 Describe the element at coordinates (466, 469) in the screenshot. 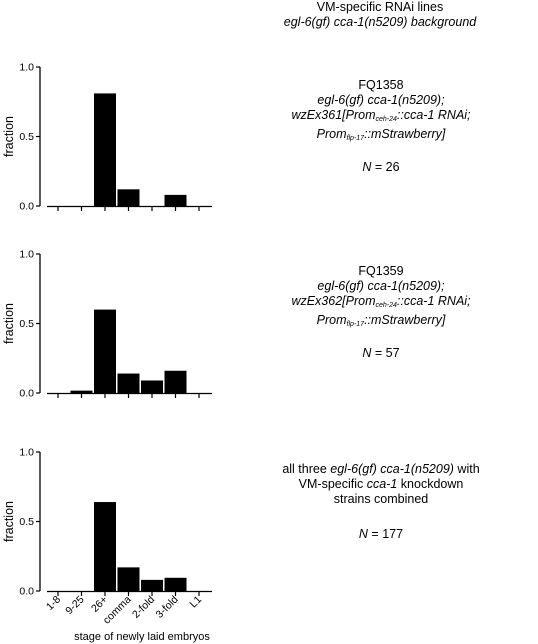

I see `text-part: with` at that location.